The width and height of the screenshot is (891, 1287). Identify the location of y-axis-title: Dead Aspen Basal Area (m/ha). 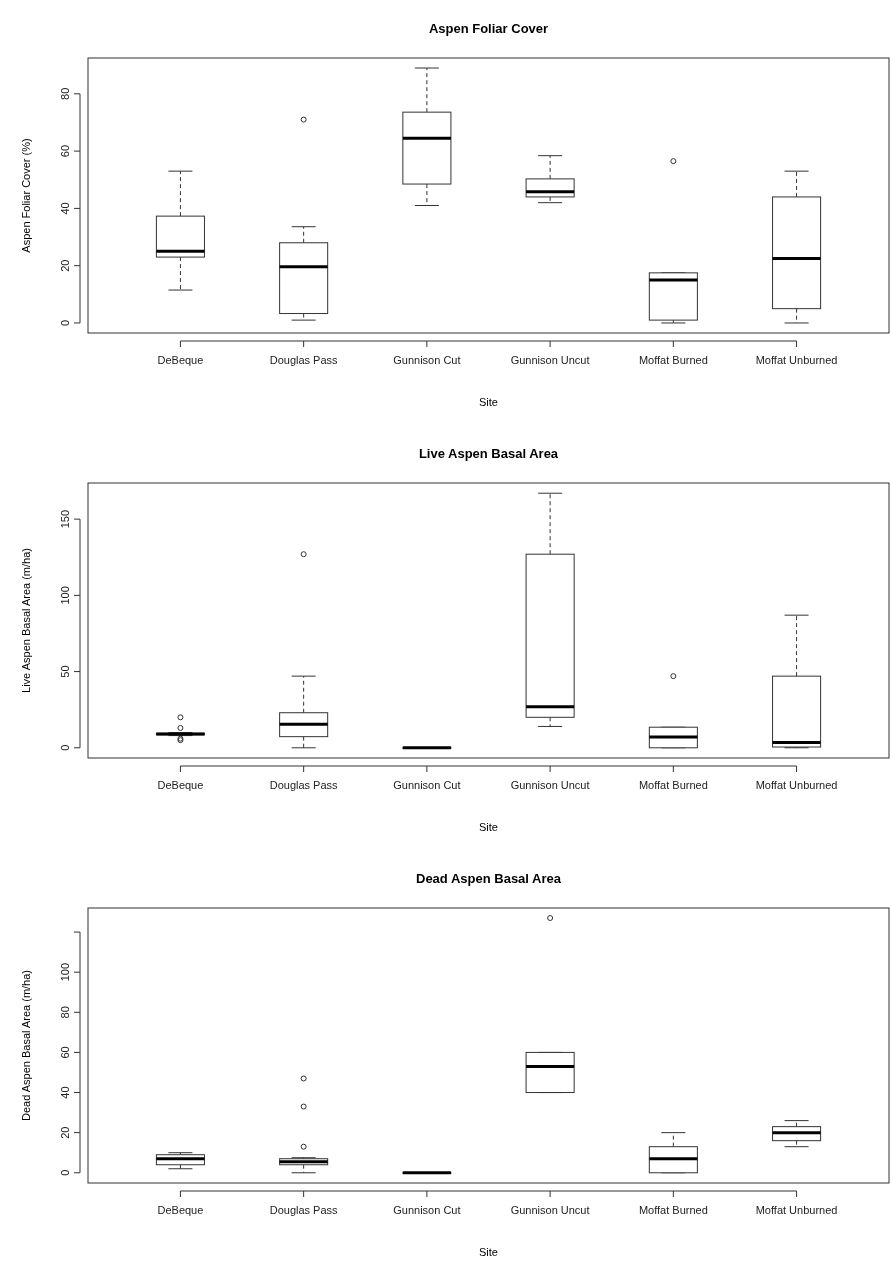
(26, 1045).